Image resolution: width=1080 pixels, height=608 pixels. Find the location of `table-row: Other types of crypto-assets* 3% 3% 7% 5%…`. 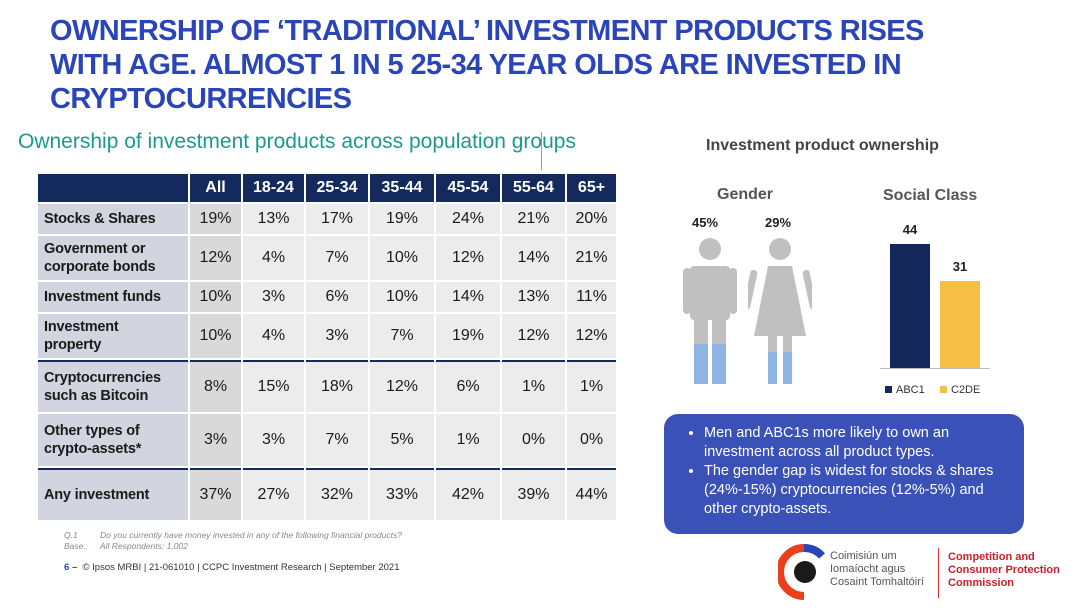

table-row: Other types of crypto-assets* 3% 3% 7% 5%… is located at coordinates (327, 440).